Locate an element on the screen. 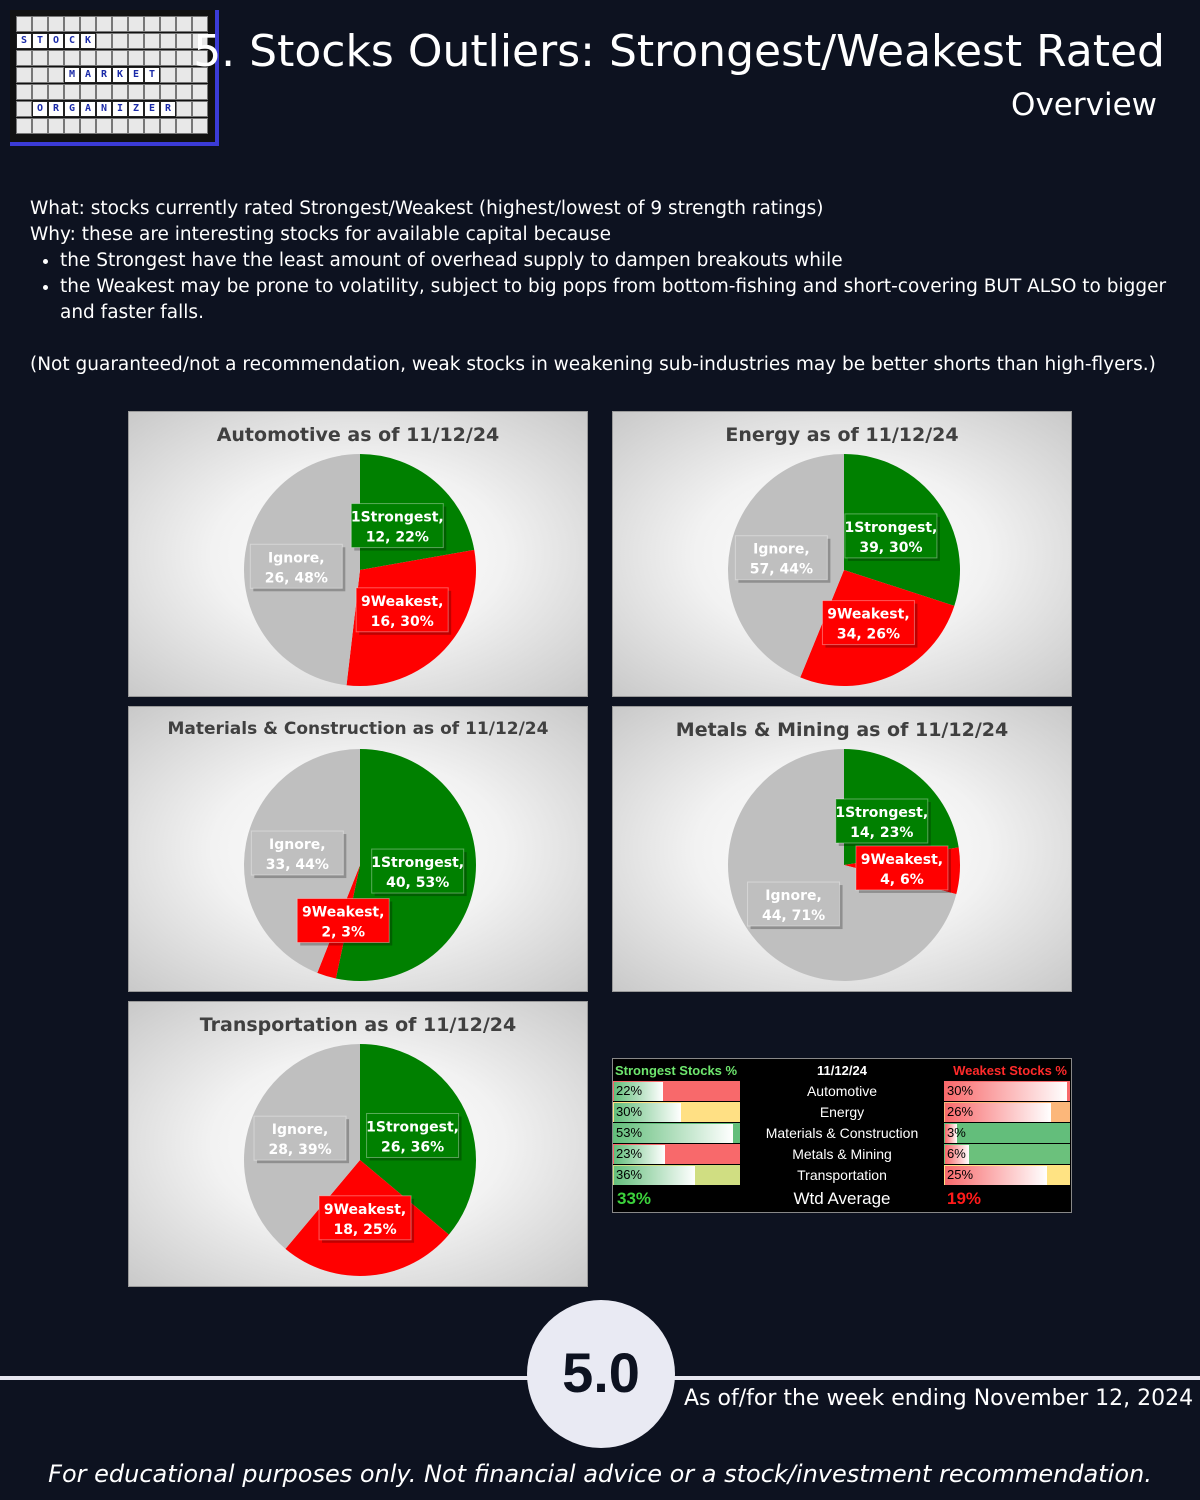 The image size is (1200, 1500). section-number-badge: 5.0 is located at coordinates (601, 1374).